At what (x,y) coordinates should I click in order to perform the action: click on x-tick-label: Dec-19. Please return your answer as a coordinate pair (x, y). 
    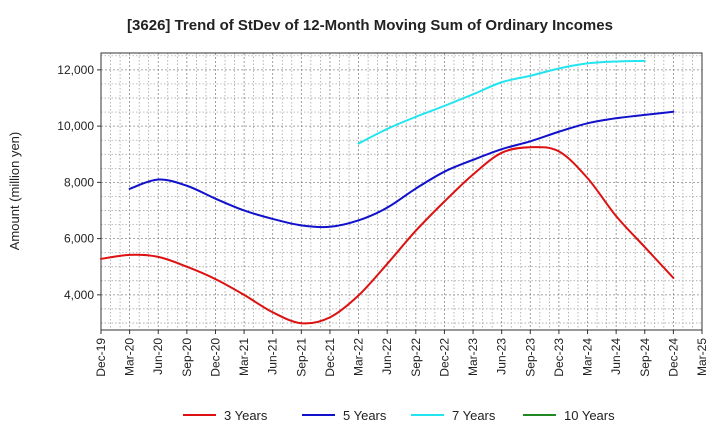
    Looking at the image, I should click on (101, 357).